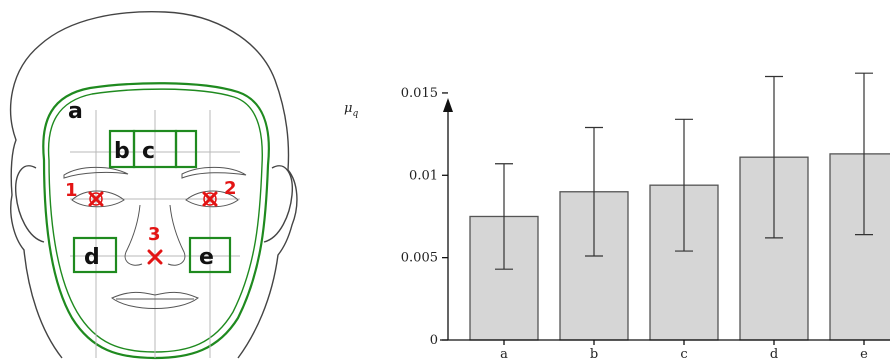  Describe the element at coordinates (594, 354) in the screenshot. I see `x-tick-label-b: b` at that location.